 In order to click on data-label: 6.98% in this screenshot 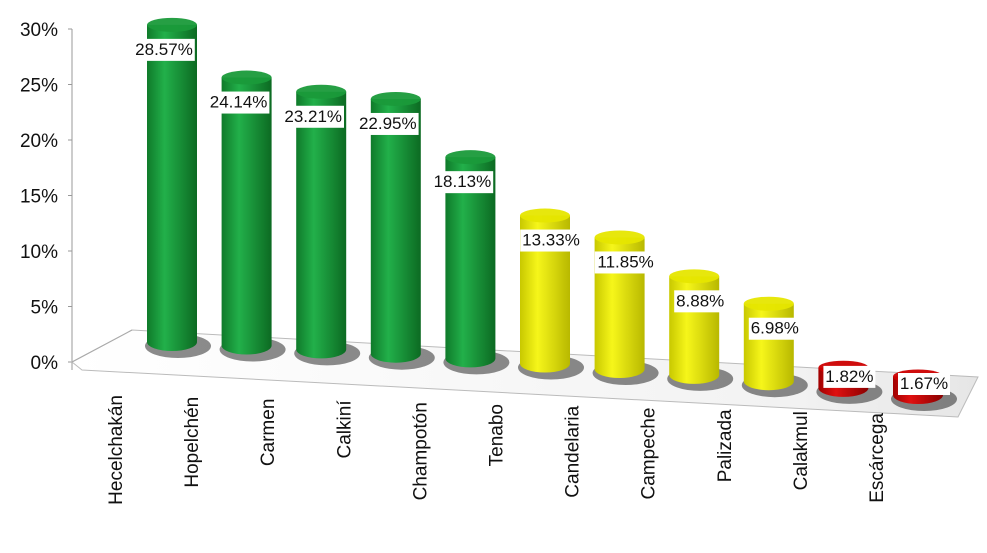, I will do `click(774, 328)`.